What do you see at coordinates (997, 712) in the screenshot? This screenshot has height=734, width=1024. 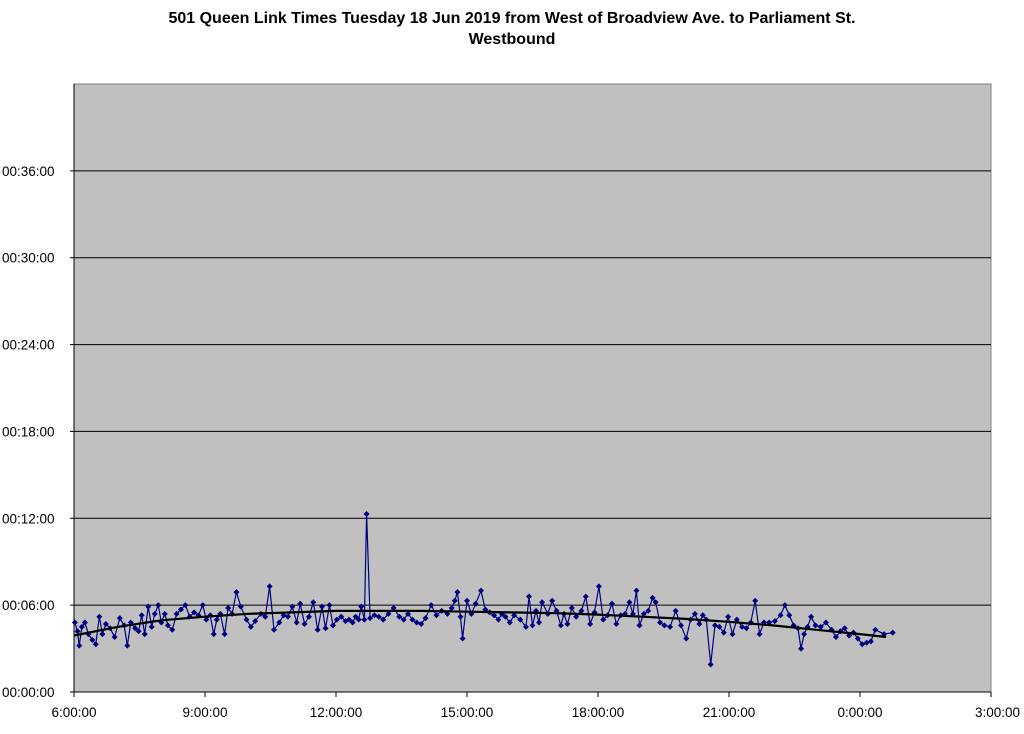 I see `x-tick-label: 3:00:00` at bounding box center [997, 712].